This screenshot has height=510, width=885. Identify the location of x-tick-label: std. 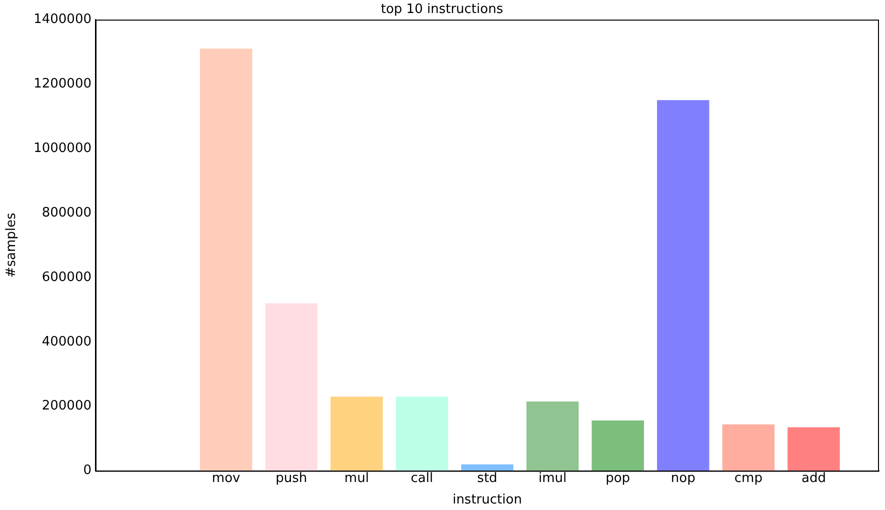
(487, 478).